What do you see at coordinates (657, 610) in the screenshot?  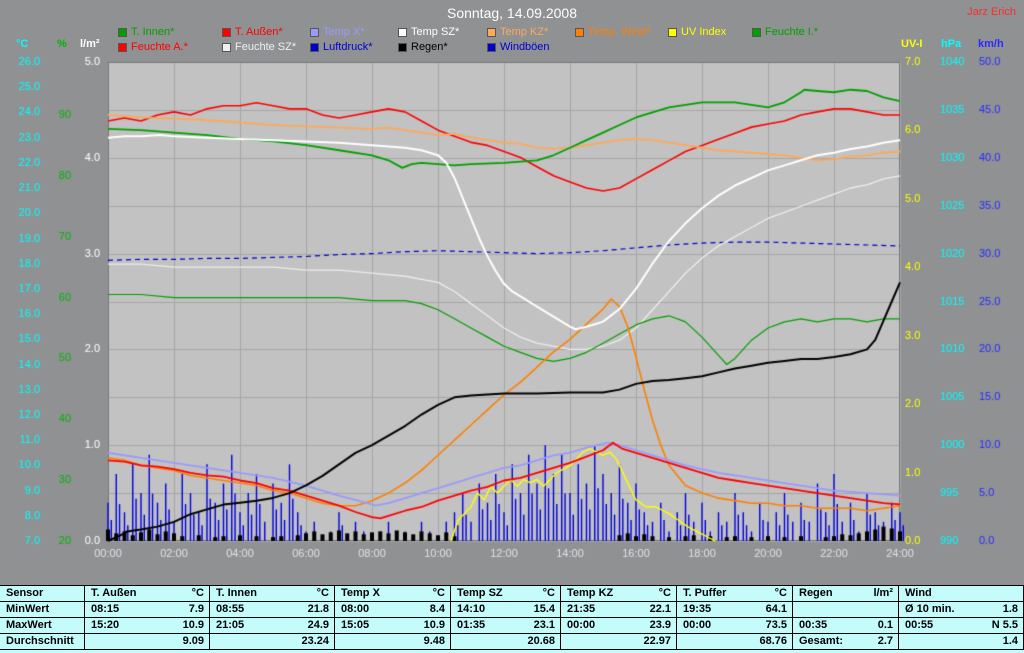 I see `table-cell: 22.1` at bounding box center [657, 610].